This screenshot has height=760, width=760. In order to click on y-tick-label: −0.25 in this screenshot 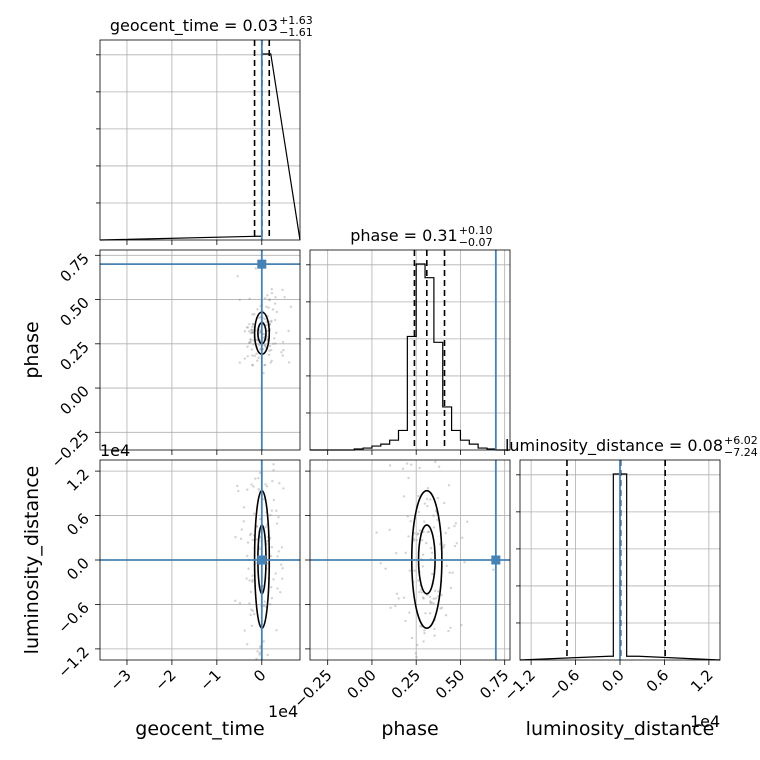, I will do `click(70, 448)`.